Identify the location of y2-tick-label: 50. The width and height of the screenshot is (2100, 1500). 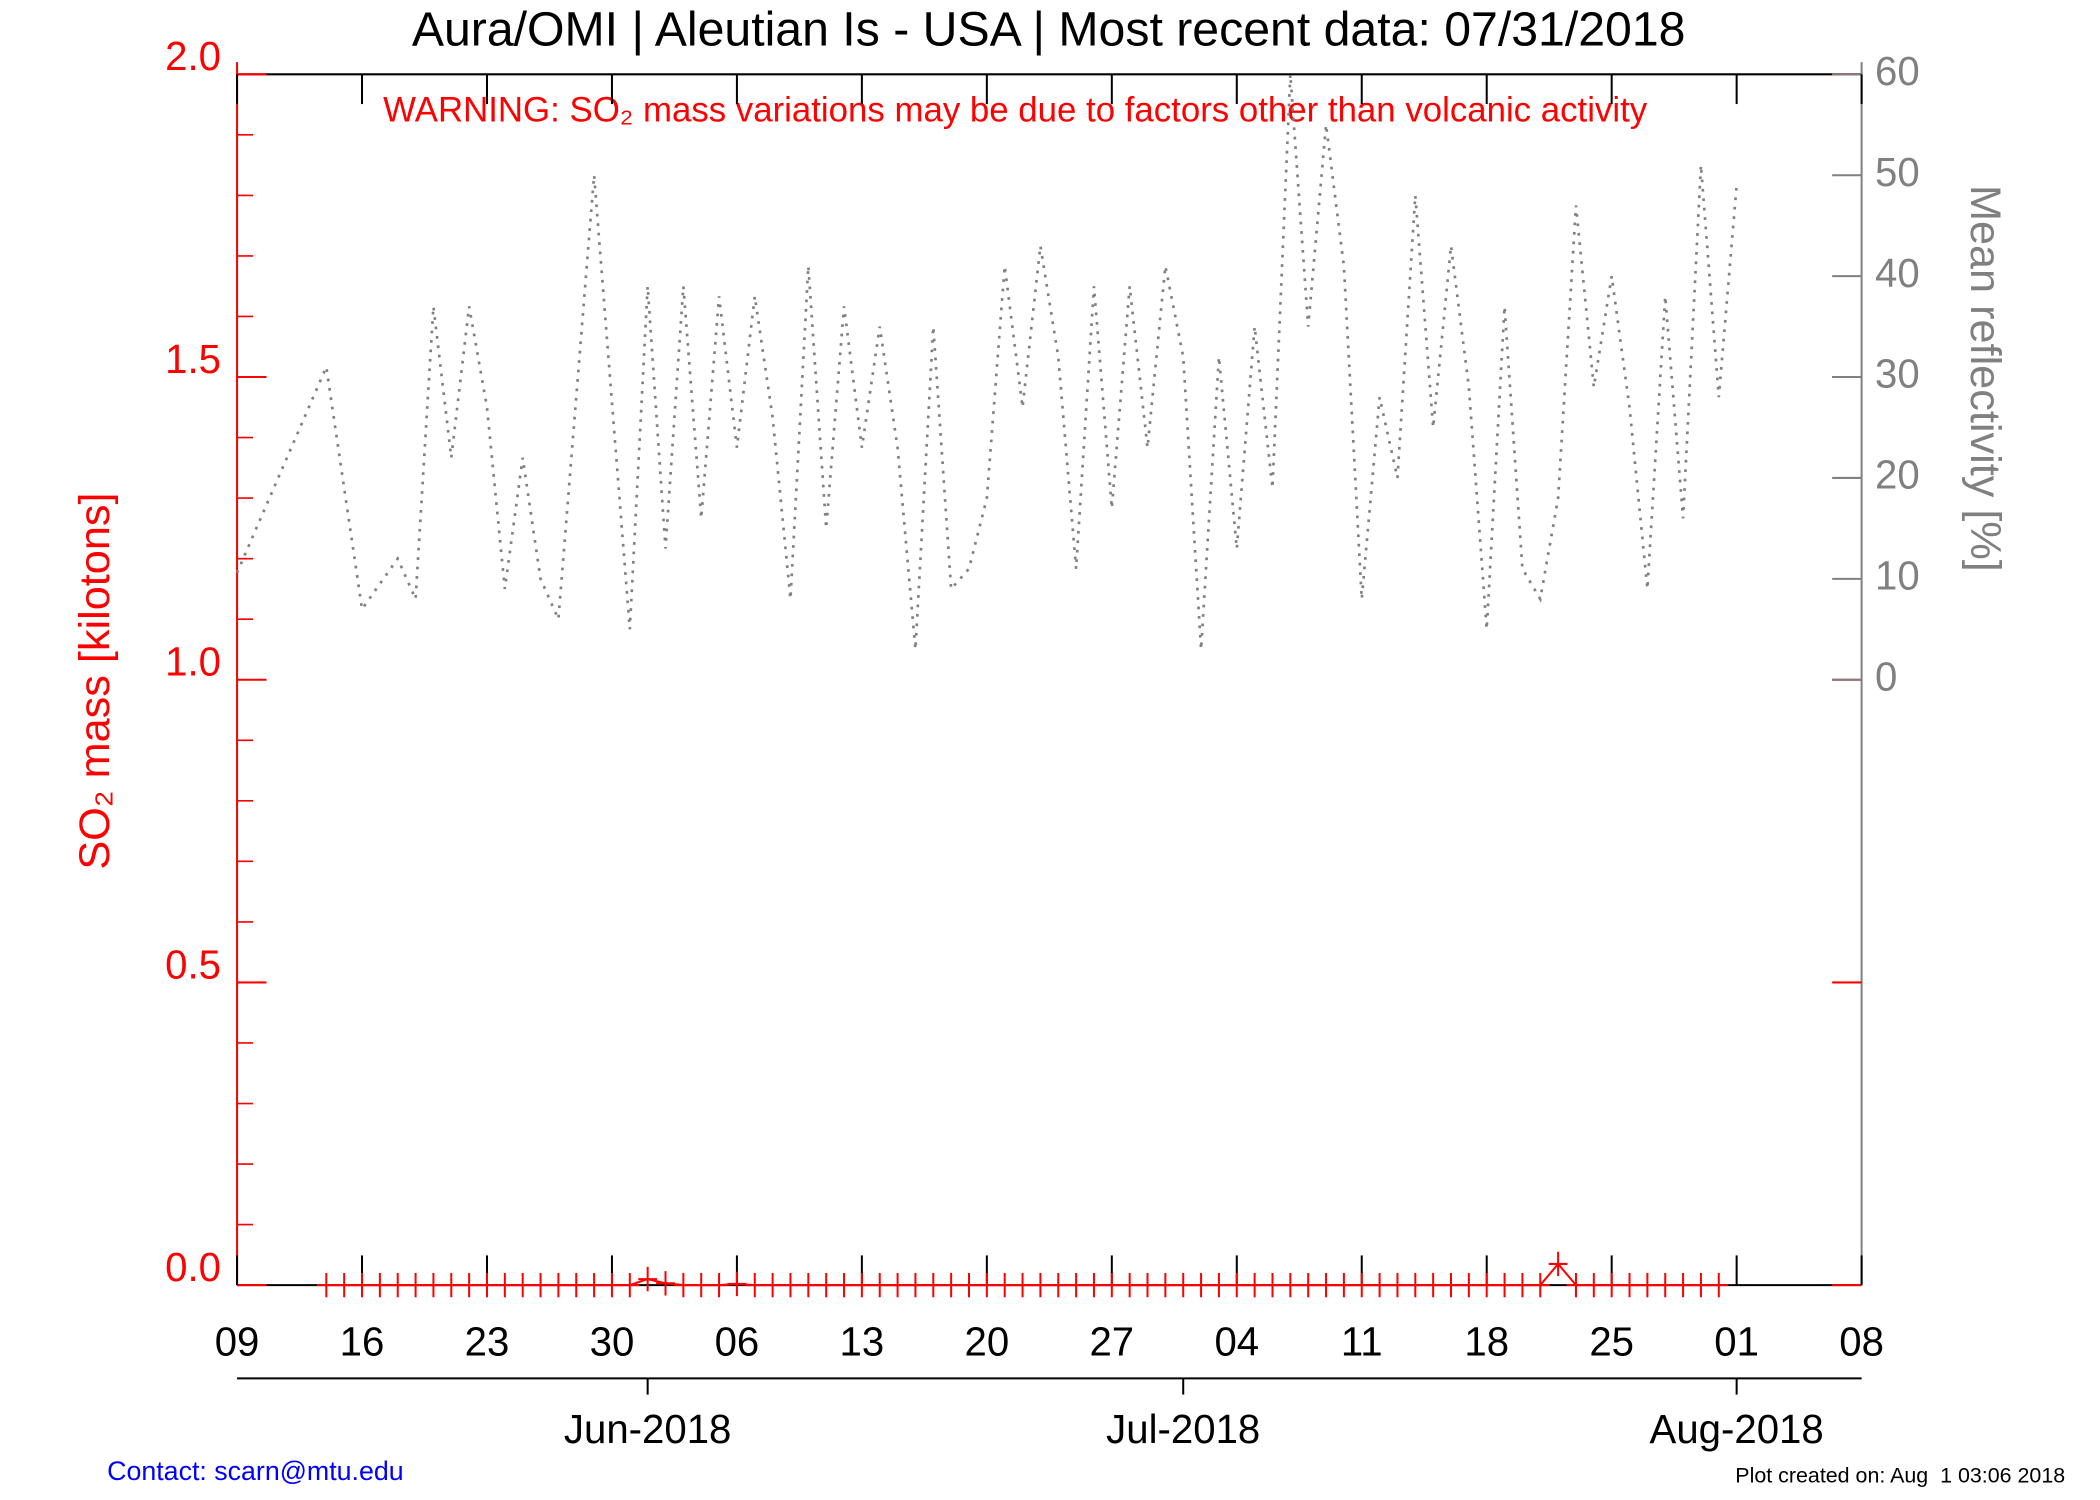
(1897, 172).